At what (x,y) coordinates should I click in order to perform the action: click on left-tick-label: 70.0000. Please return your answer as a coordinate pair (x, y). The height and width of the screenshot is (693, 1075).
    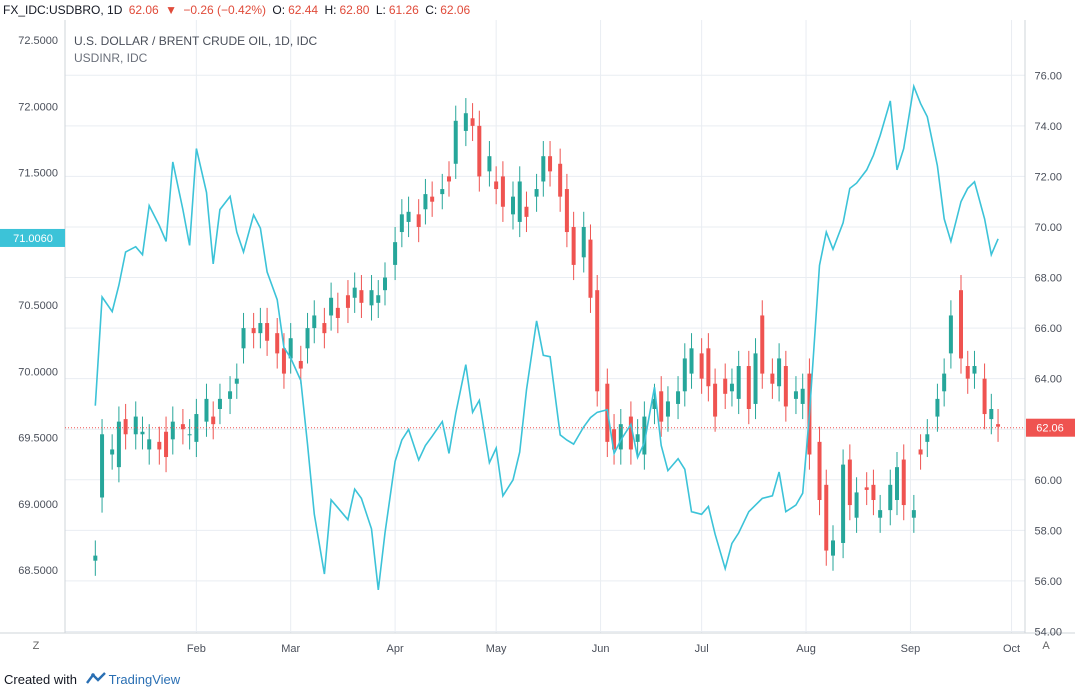
    Looking at the image, I should click on (38, 372).